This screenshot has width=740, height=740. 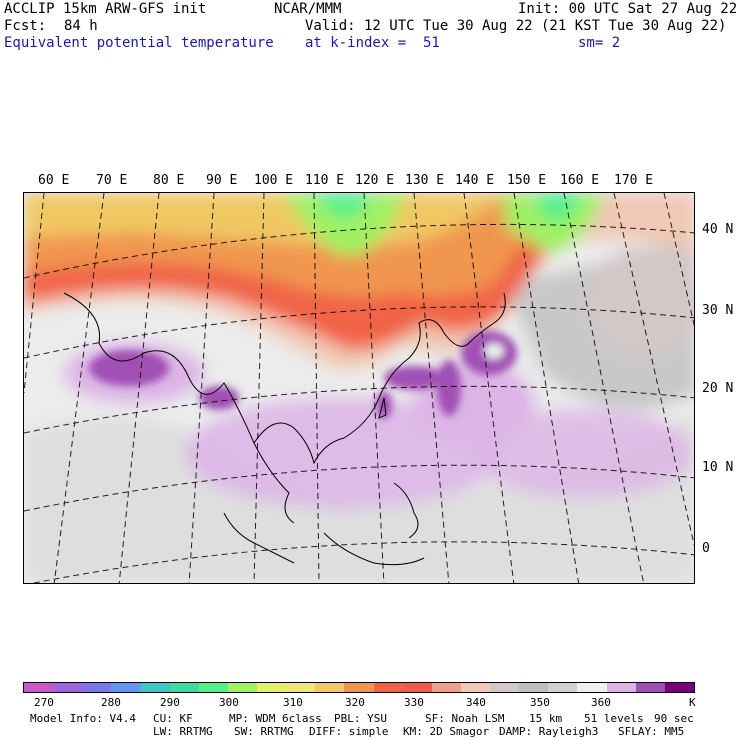 What do you see at coordinates (170, 702) in the screenshot?
I see `colorbar-tick: 290` at bounding box center [170, 702].